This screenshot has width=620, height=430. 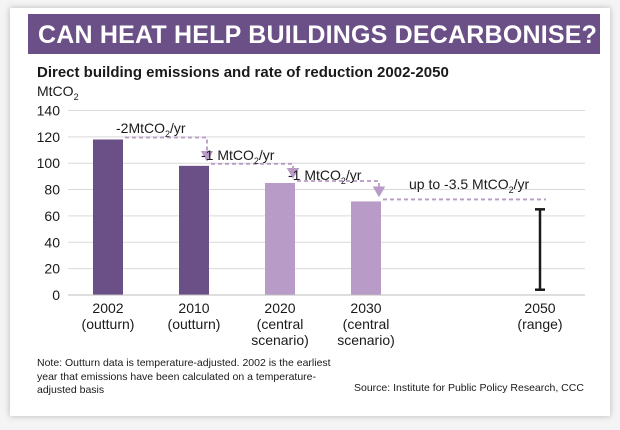 I want to click on y-tick-label: 20, so click(x=52, y=269).